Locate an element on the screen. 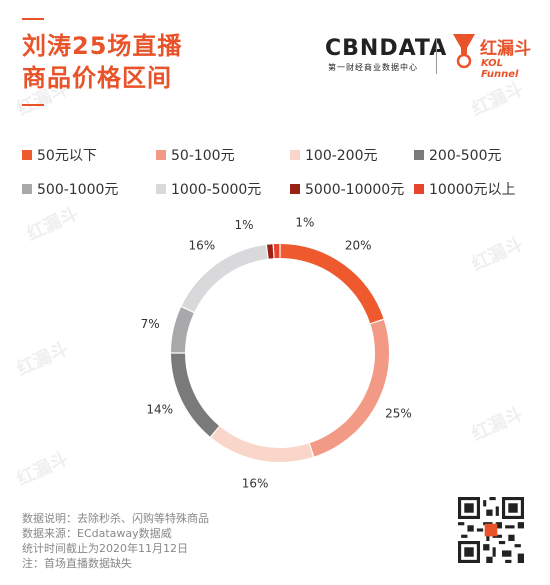 The height and width of the screenshot is (585, 550). footer-note: 数据来源：ECdataway数据威 is located at coordinates (97, 533).